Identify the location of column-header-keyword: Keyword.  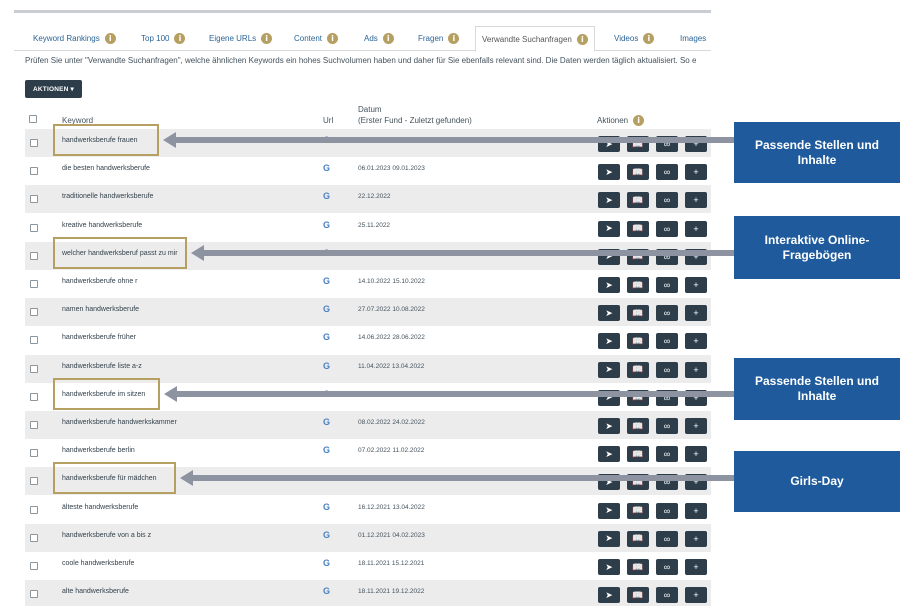
(78, 120).